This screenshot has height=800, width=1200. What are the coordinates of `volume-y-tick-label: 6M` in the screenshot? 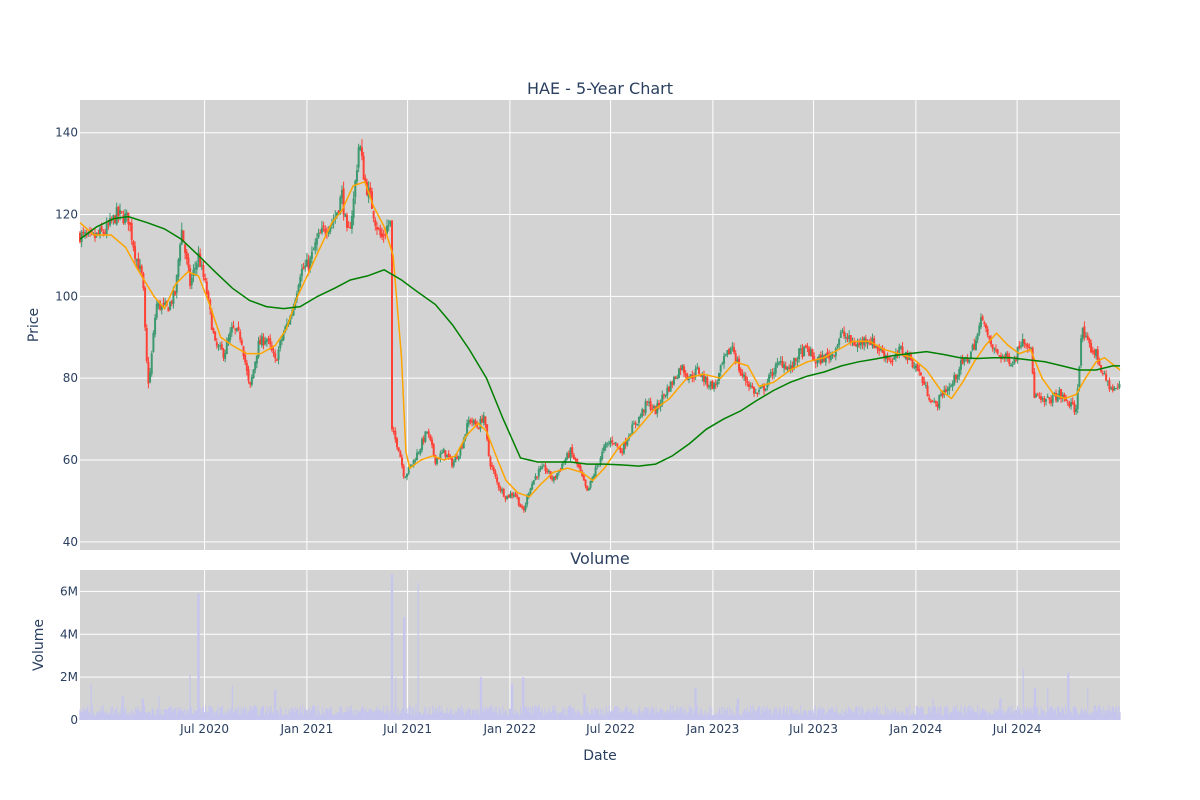 It's located at (69, 591).